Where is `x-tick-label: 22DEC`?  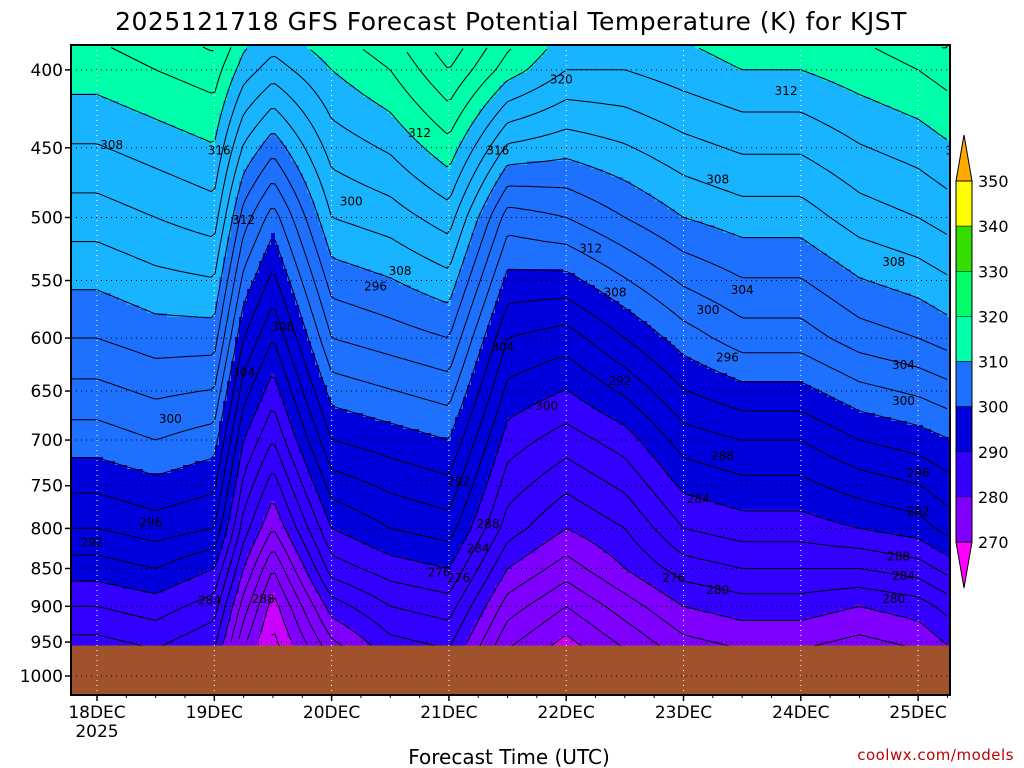 x-tick-label: 22DEC is located at coordinates (566, 713).